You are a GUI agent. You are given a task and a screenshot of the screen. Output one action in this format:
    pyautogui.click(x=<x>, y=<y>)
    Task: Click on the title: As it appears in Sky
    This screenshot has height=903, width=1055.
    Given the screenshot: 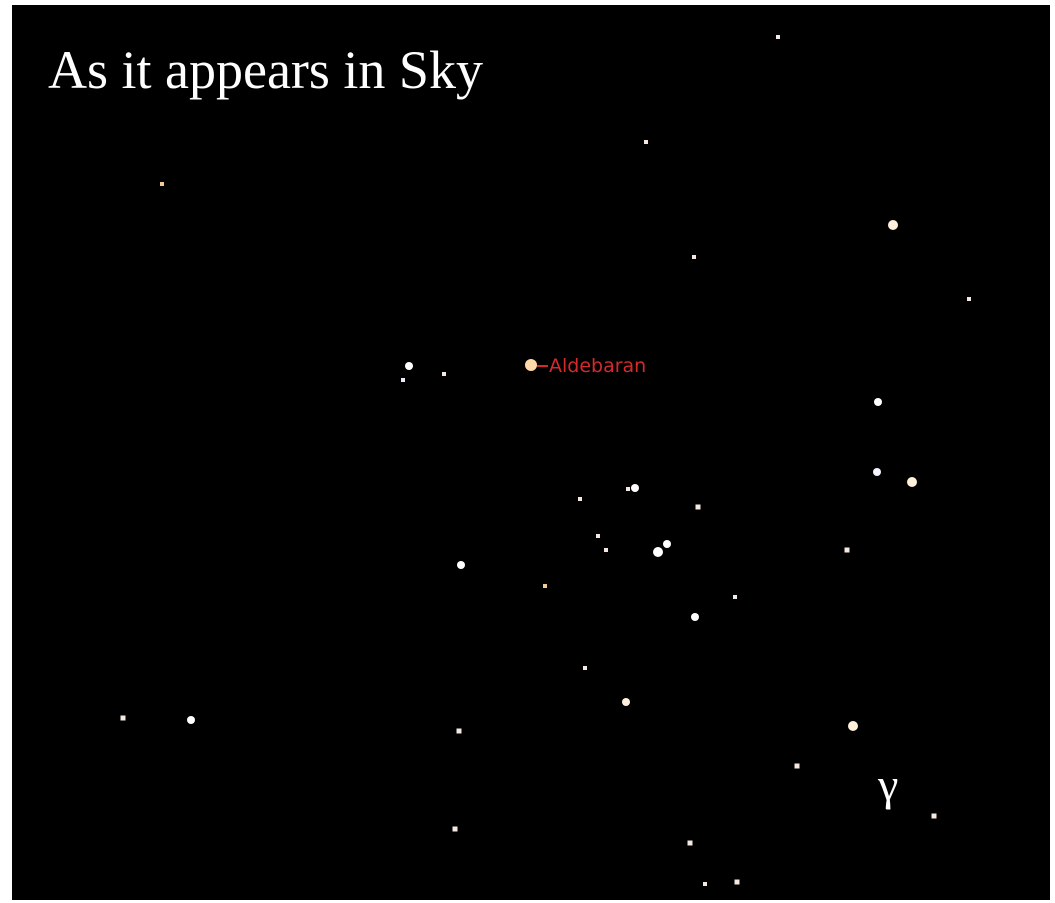 What is the action you would take?
    pyautogui.click(x=265, y=70)
    